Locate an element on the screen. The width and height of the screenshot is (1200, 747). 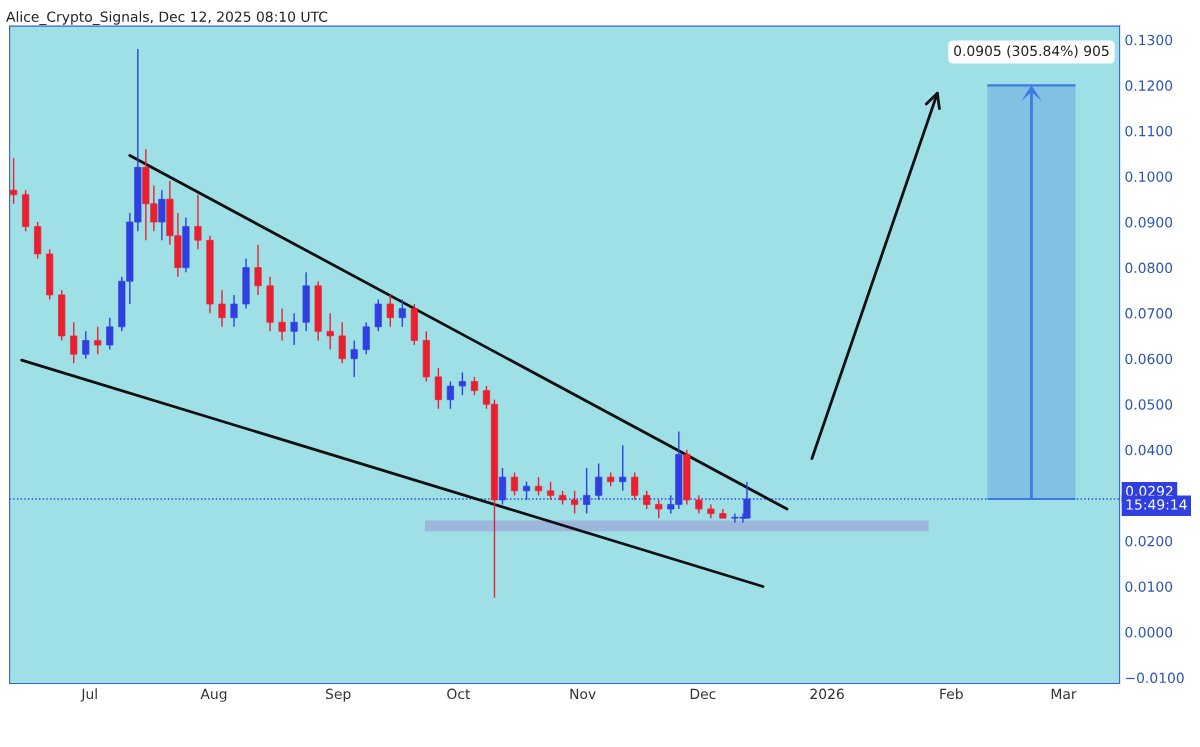
y-tick-label: 0.0400 is located at coordinates (1149, 450).